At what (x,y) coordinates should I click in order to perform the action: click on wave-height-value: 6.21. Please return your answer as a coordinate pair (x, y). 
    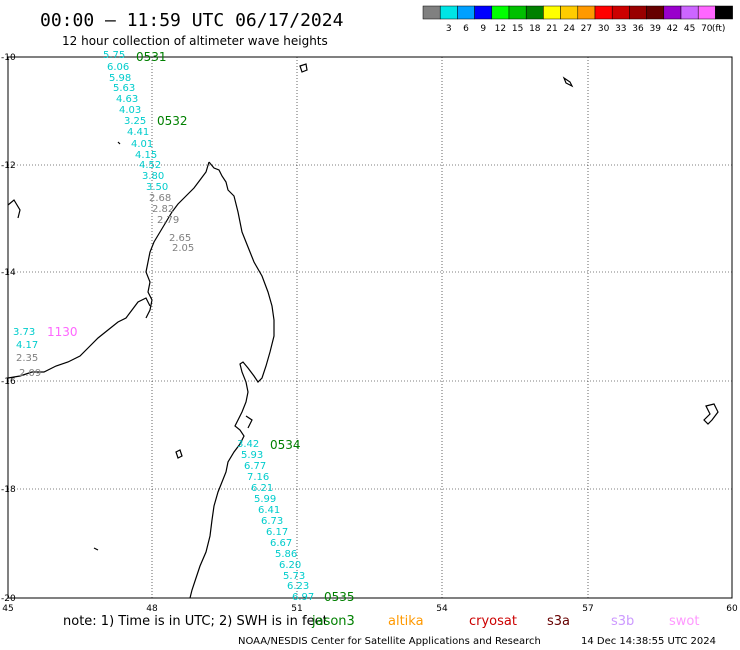
    Looking at the image, I should click on (262, 488).